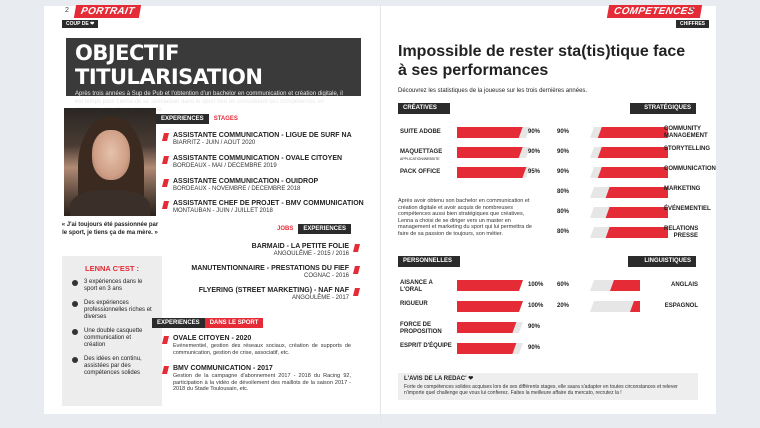 This screenshot has width=760, height=428. I want to click on stage-title: ASSISTANTE COMMUNICATION - OVALE CITOYEN, so click(258, 158).